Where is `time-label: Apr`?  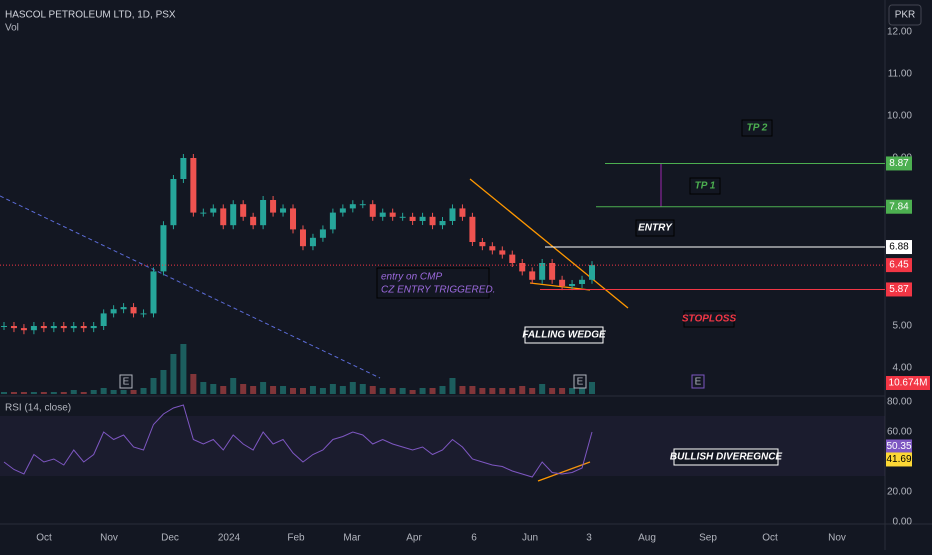 time-label: Apr is located at coordinates (414, 538).